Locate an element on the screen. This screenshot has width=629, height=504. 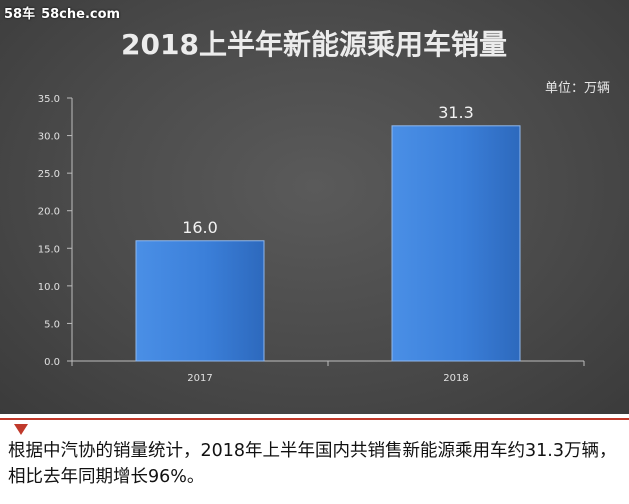
bar-value-label: 16.0 is located at coordinates (200, 227).